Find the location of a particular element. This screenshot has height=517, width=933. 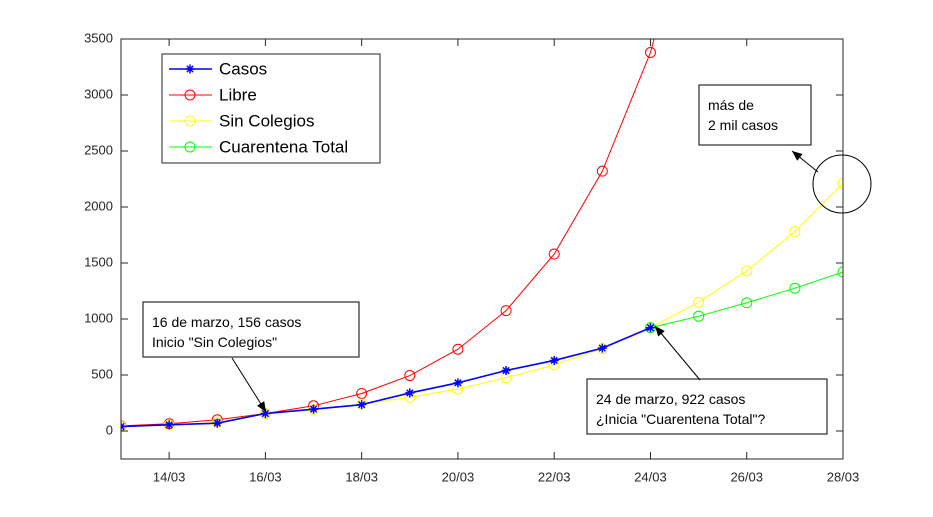

legend-label: Casos is located at coordinates (243, 68).